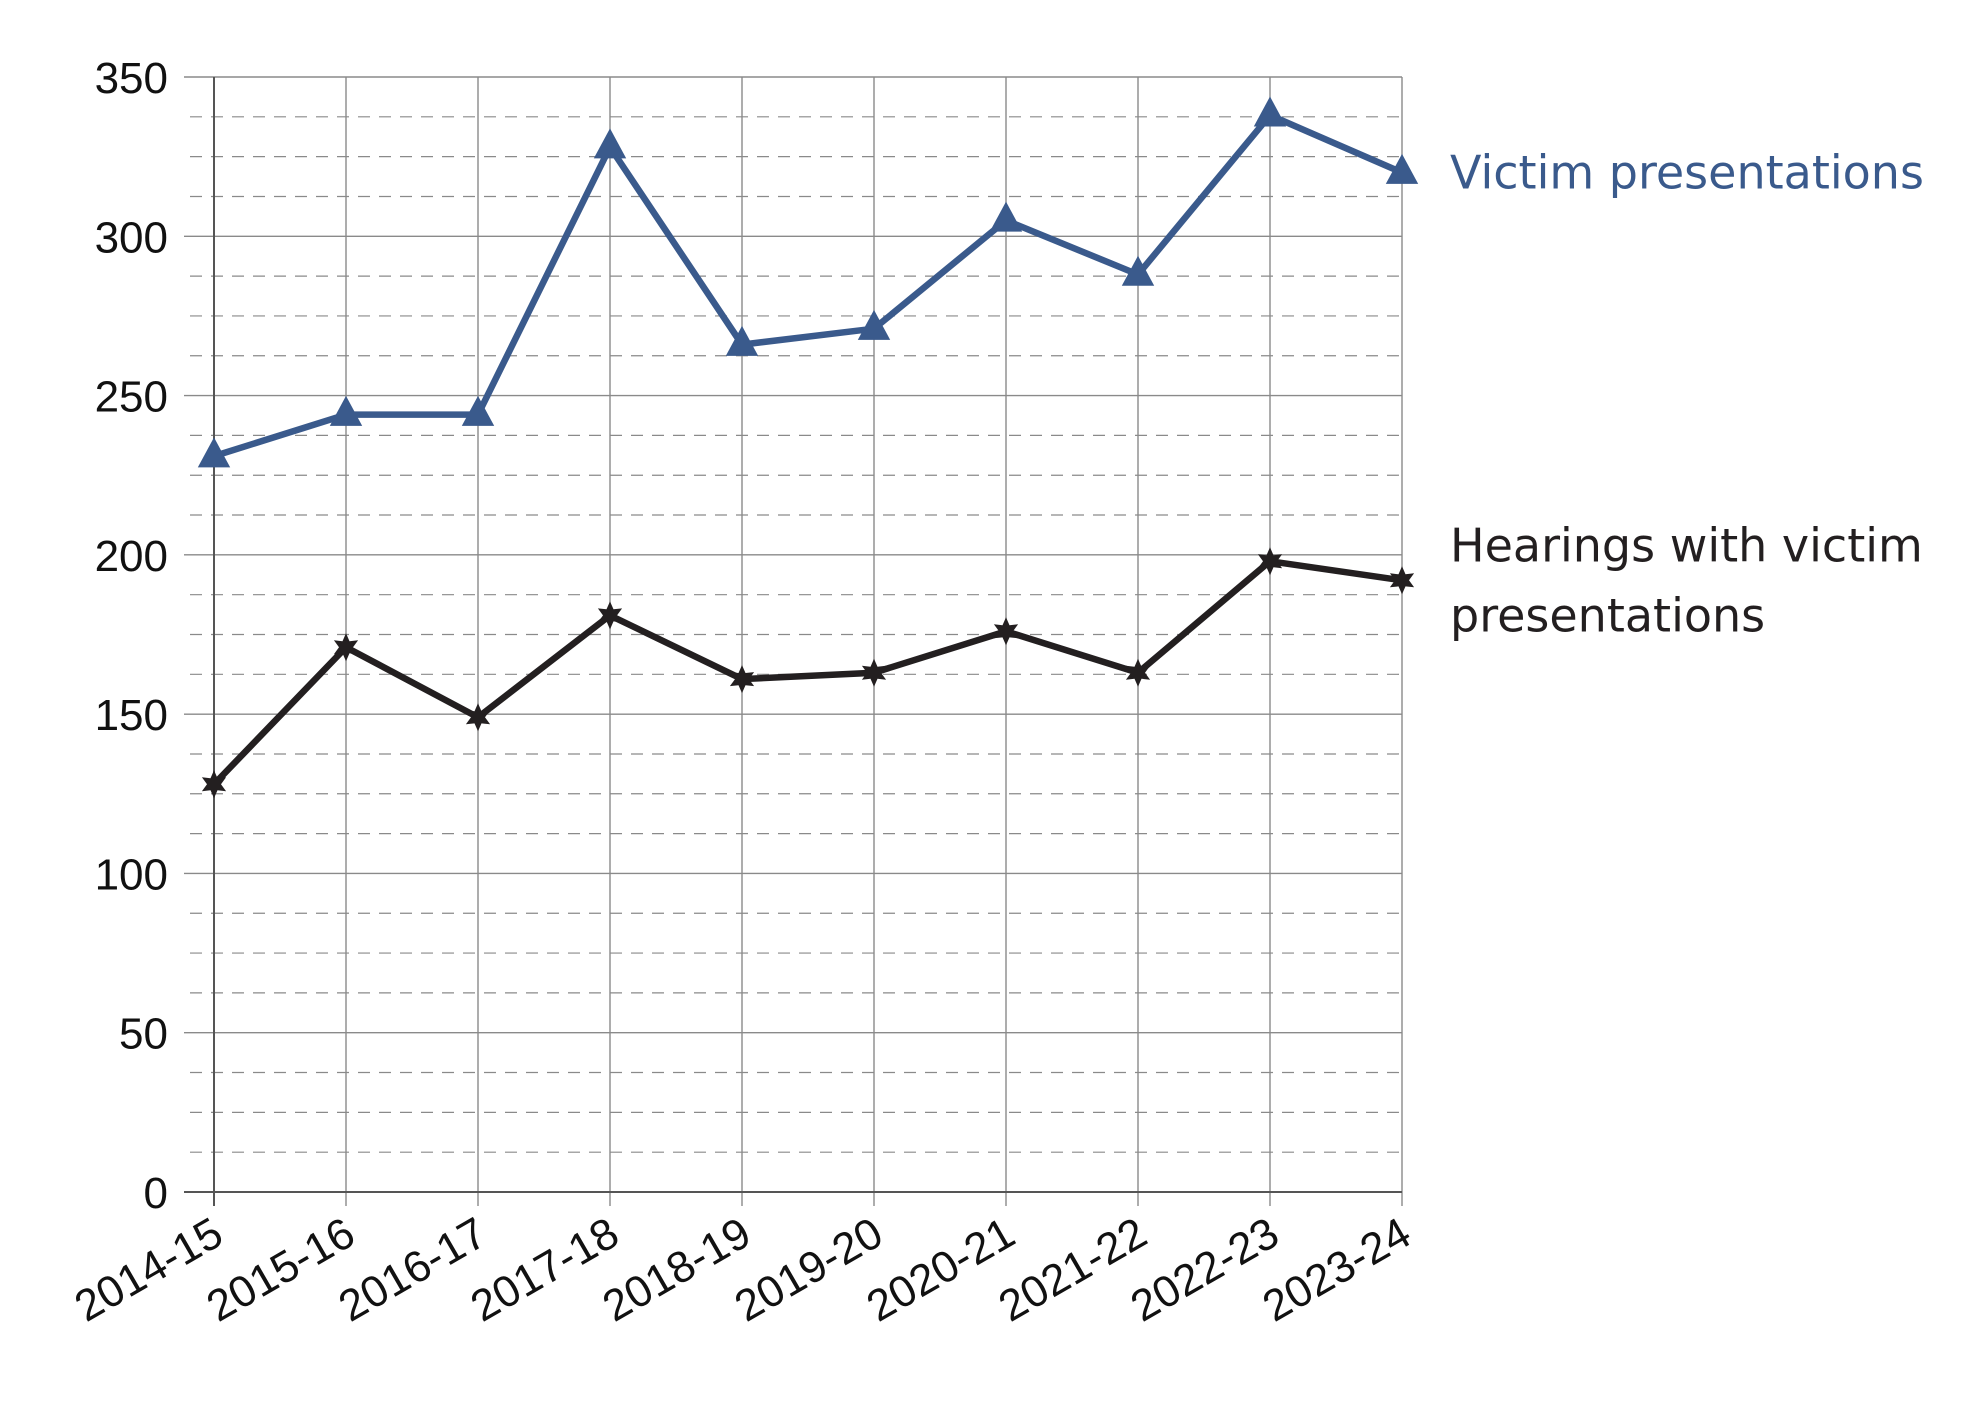 This screenshot has width=1973, height=1409. I want to click on x-tick-label: 2023-24, so click(1337, 1269).